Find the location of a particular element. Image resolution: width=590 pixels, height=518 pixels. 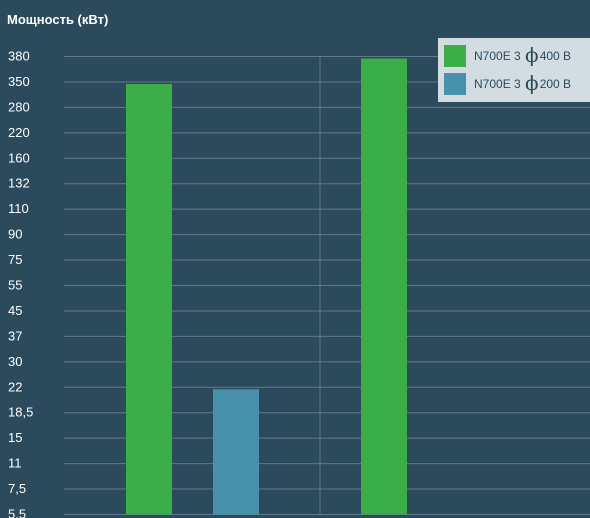

legend-swatch-400v is located at coordinates (455, 56).